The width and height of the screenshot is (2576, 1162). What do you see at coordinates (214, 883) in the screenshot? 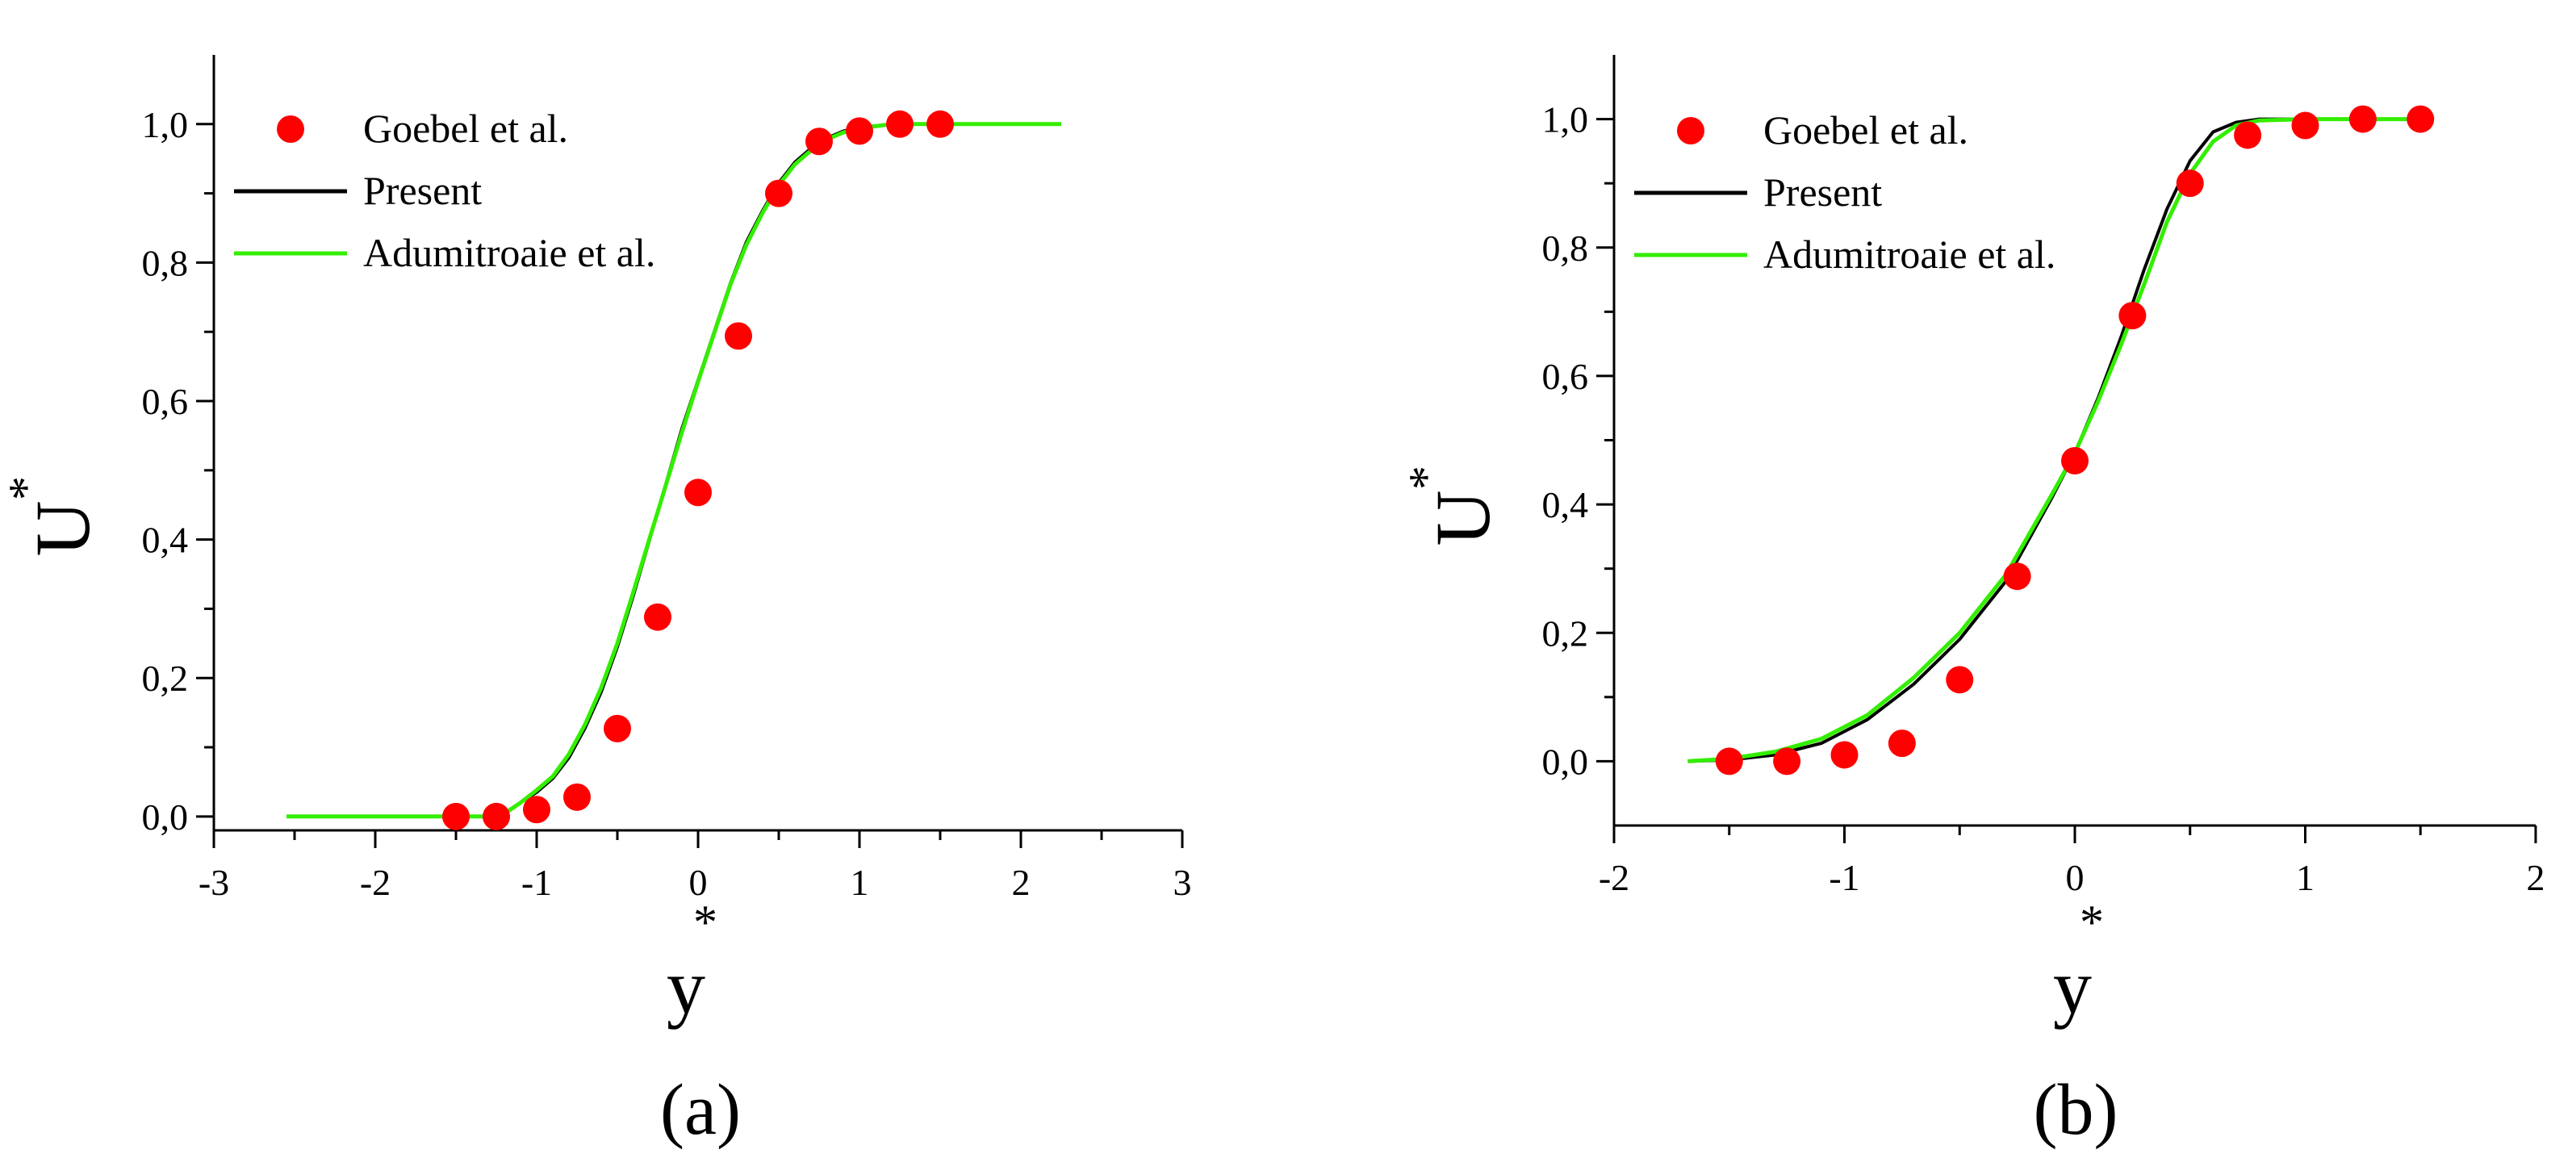
I see `x-tick-label: -3` at bounding box center [214, 883].